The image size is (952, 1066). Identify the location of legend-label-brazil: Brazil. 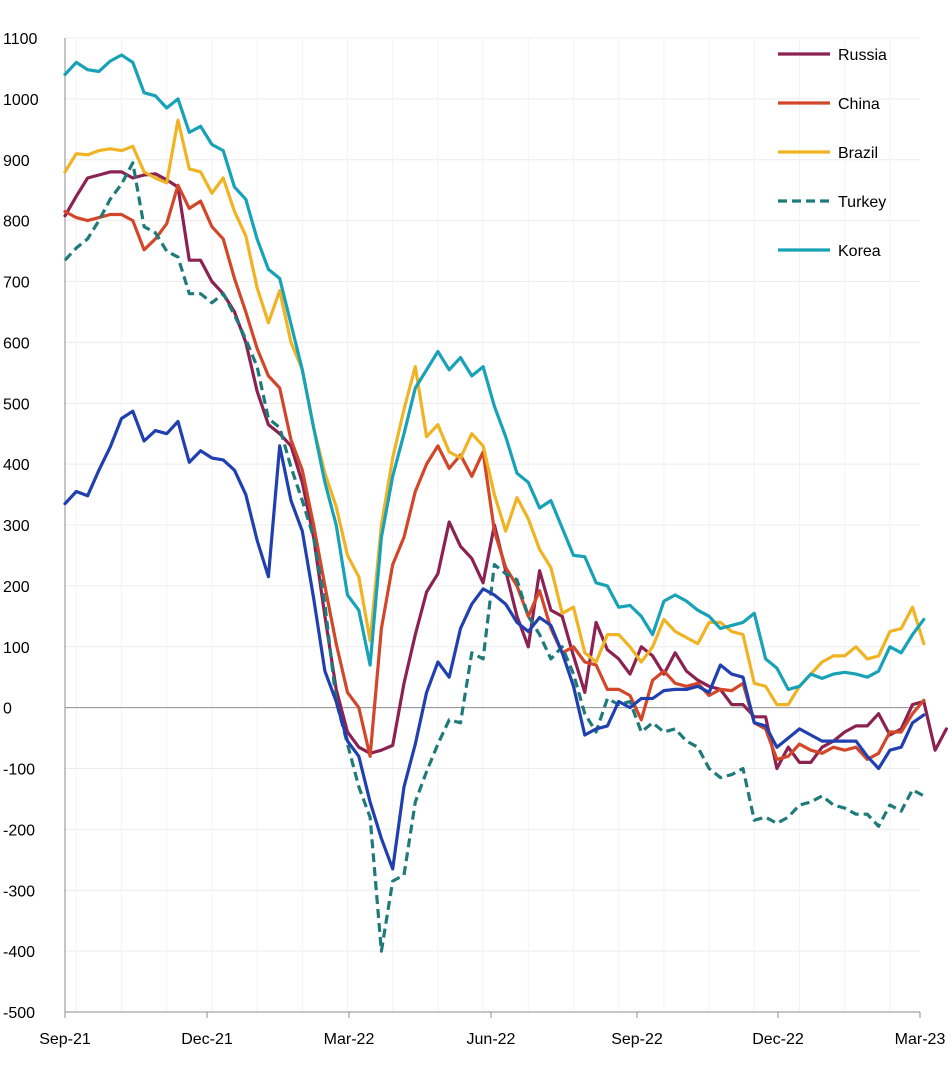
(858, 153).